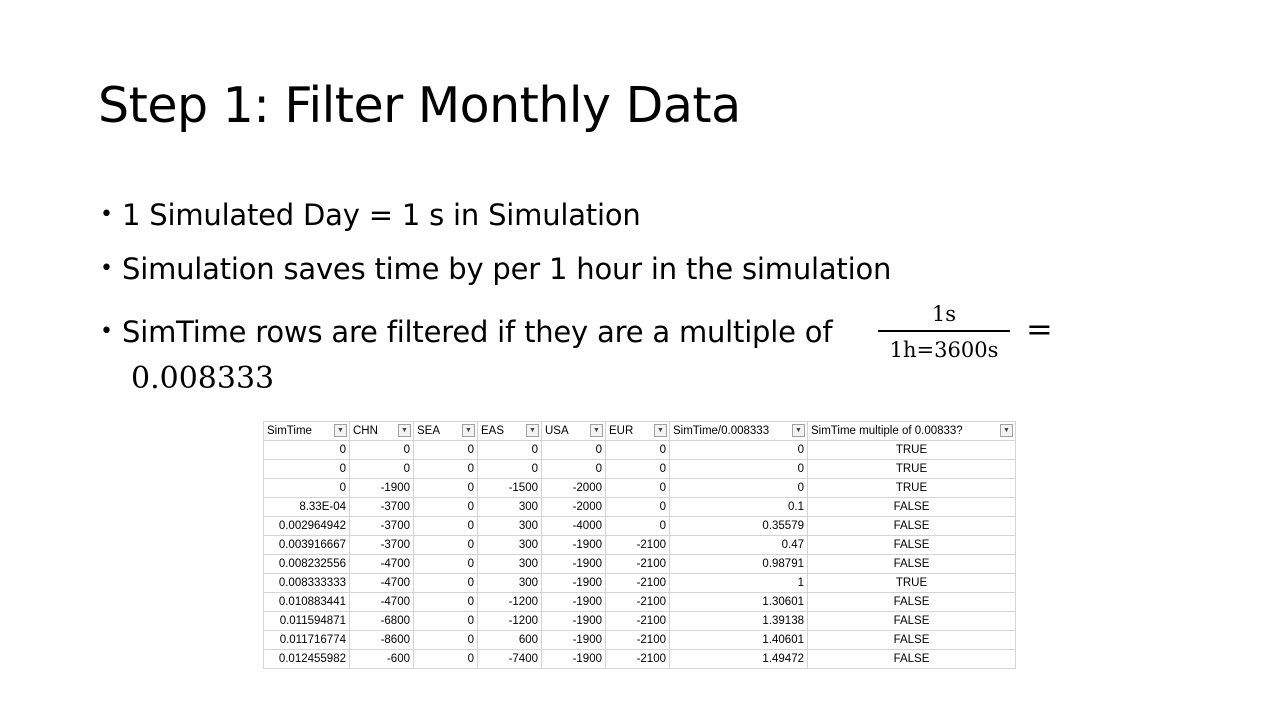 The height and width of the screenshot is (720, 1280). What do you see at coordinates (573, 431) in the screenshot?
I see `column-header: USA ▼` at bounding box center [573, 431].